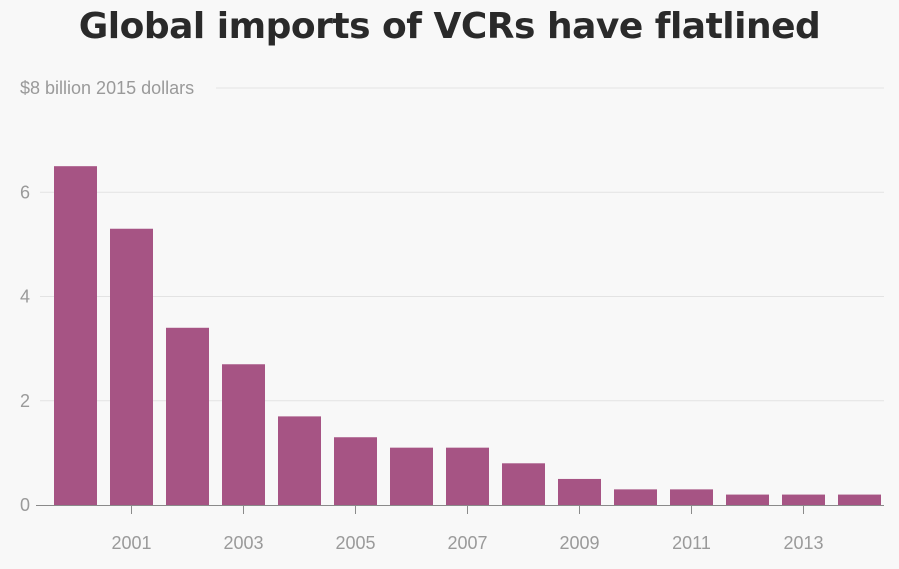 Image resolution: width=899 pixels, height=569 pixels. What do you see at coordinates (25, 348) in the screenshot?
I see `y-axis-ticks: 0 2 4 6` at bounding box center [25, 348].